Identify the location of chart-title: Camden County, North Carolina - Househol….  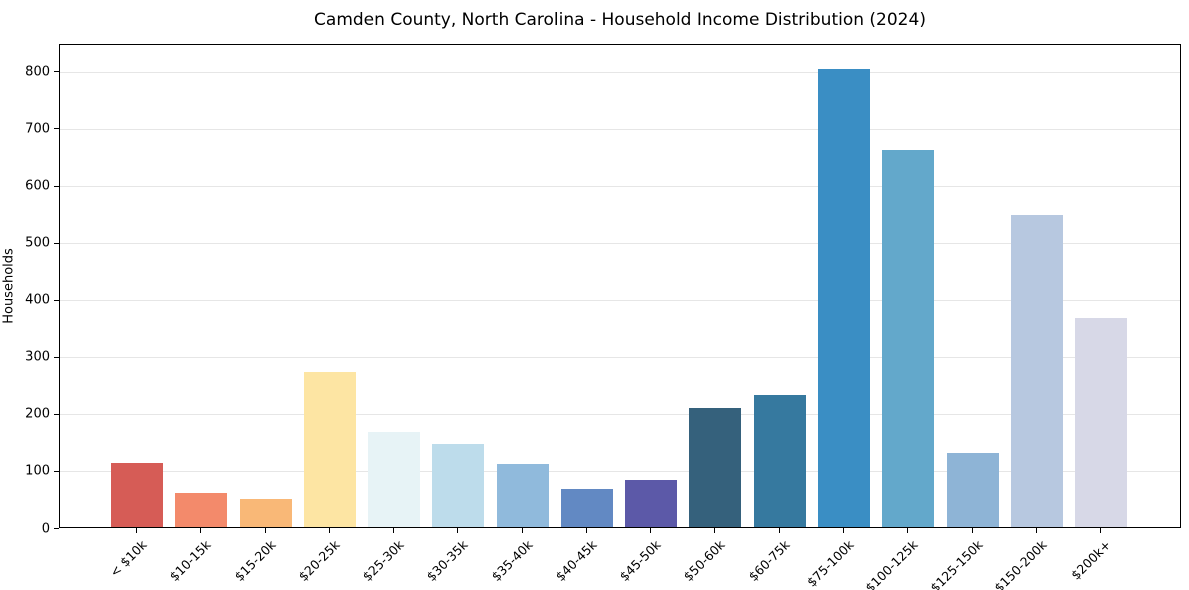
(620, 20).